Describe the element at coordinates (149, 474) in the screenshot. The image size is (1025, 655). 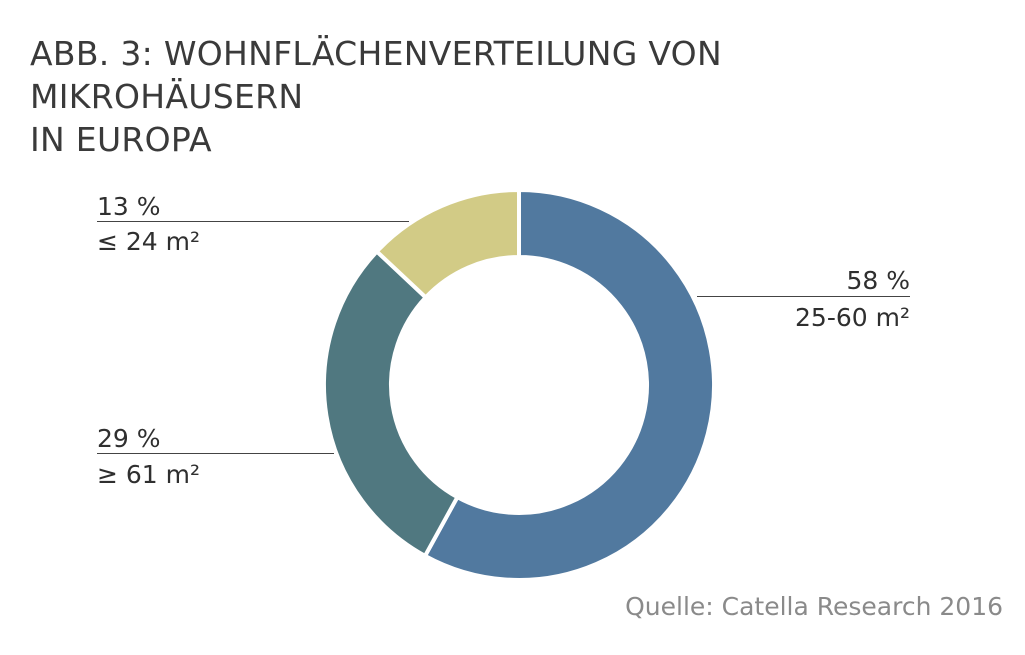
I see `slice-label-range-ge-61: ≥ 61 m²` at that location.